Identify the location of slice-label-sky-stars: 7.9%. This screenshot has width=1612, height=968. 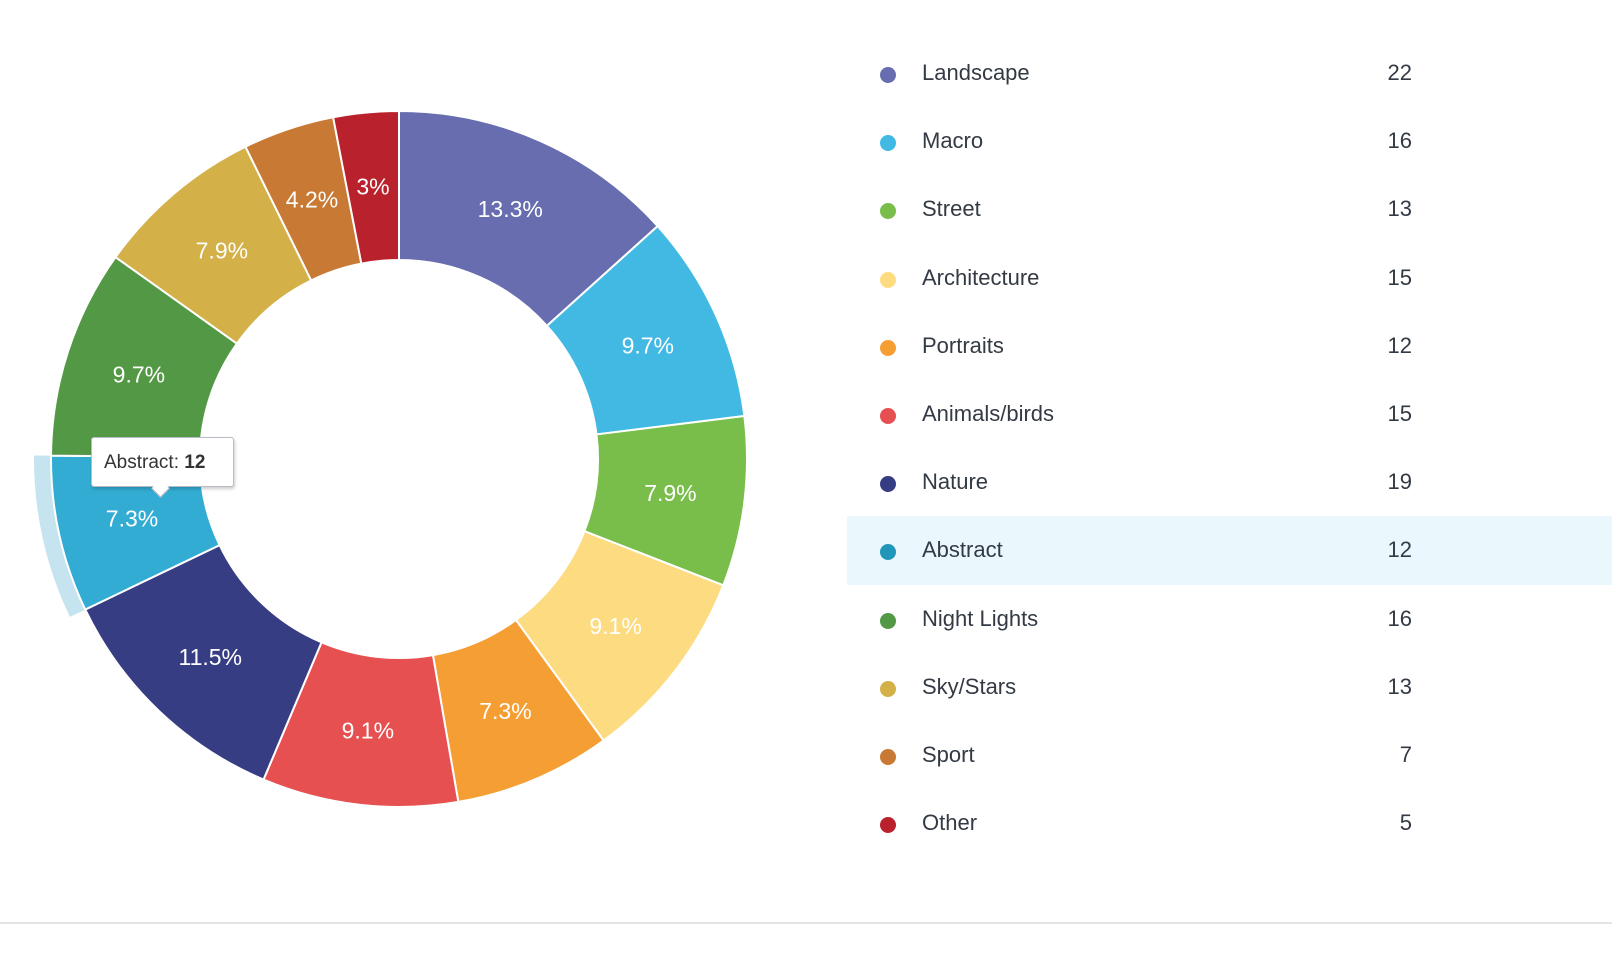
(222, 251).